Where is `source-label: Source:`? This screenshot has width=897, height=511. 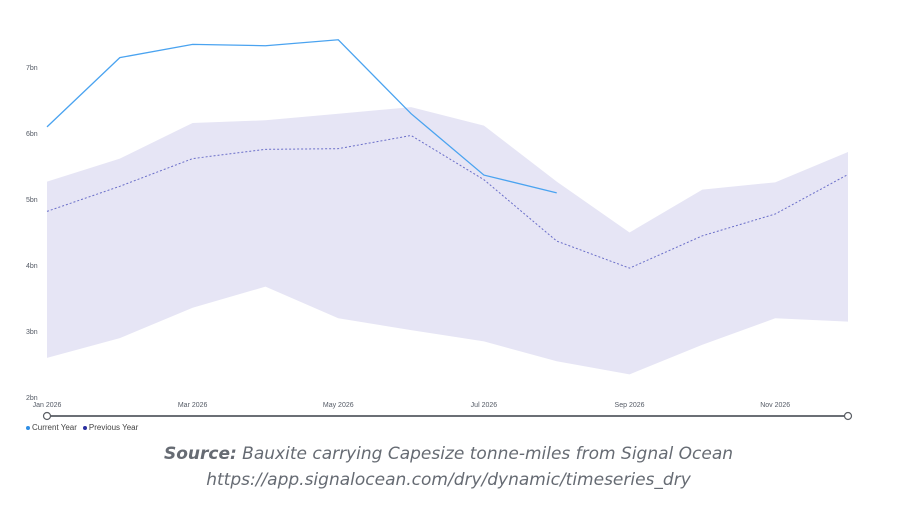 source-label: Source: is located at coordinates (200, 454).